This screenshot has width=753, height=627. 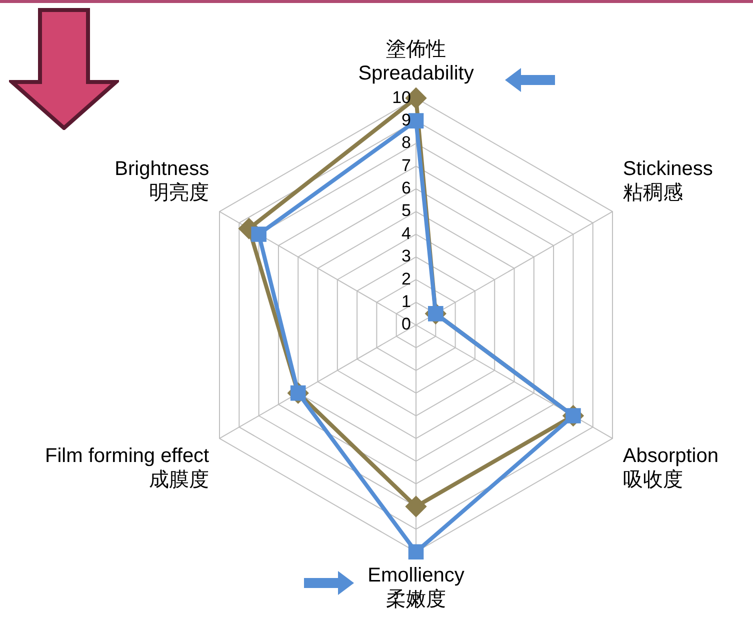 What do you see at coordinates (667, 181) in the screenshot?
I see `spoke-label: Stickiness 粘稠感` at bounding box center [667, 181].